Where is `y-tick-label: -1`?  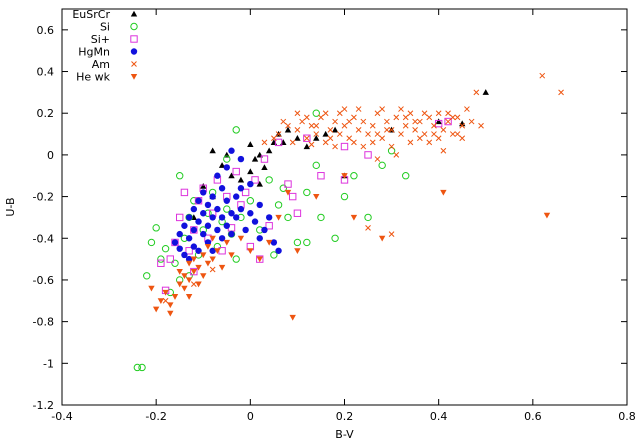 y-tick-label: -1 is located at coordinates (48, 363).